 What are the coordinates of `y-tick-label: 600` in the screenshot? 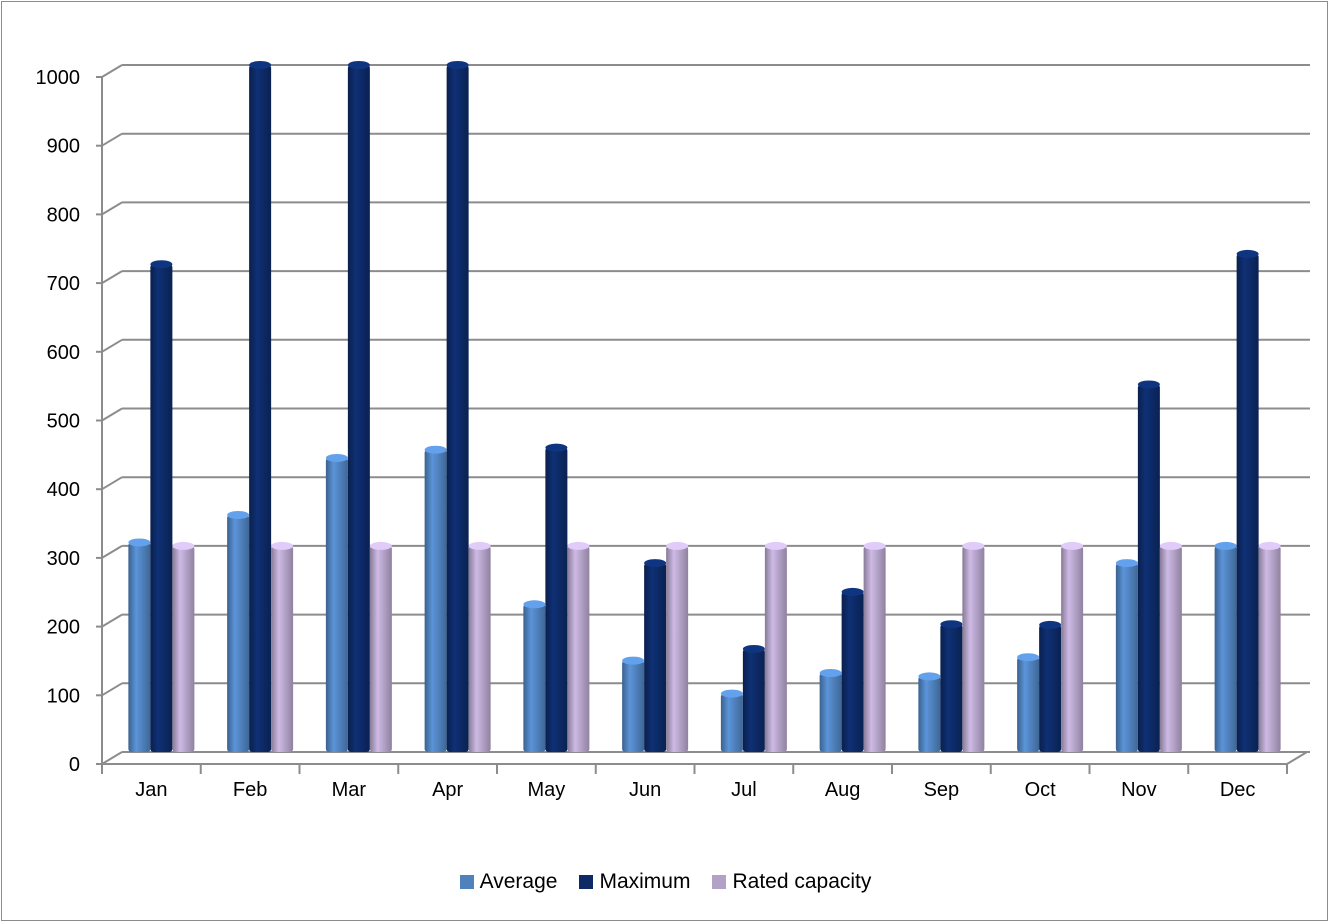 It's located at (63, 353).